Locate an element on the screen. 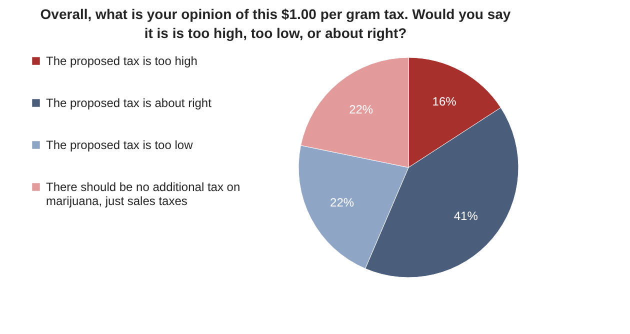 This screenshot has width=630, height=334. legend-label: The proposed tax is too high is located at coordinates (122, 61).